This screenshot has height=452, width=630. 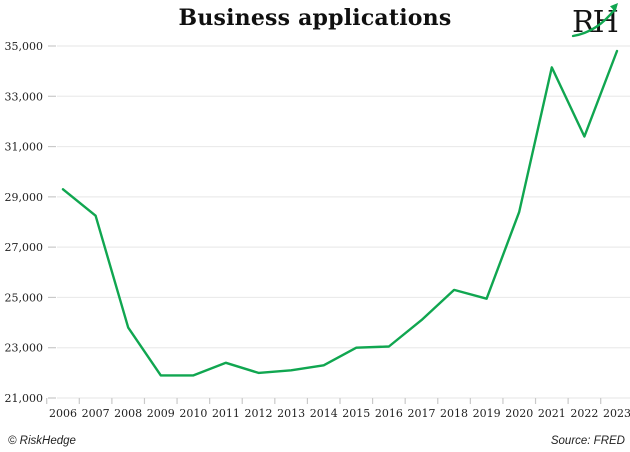 I want to click on y-axis-label: 25,000, so click(x=24, y=297).